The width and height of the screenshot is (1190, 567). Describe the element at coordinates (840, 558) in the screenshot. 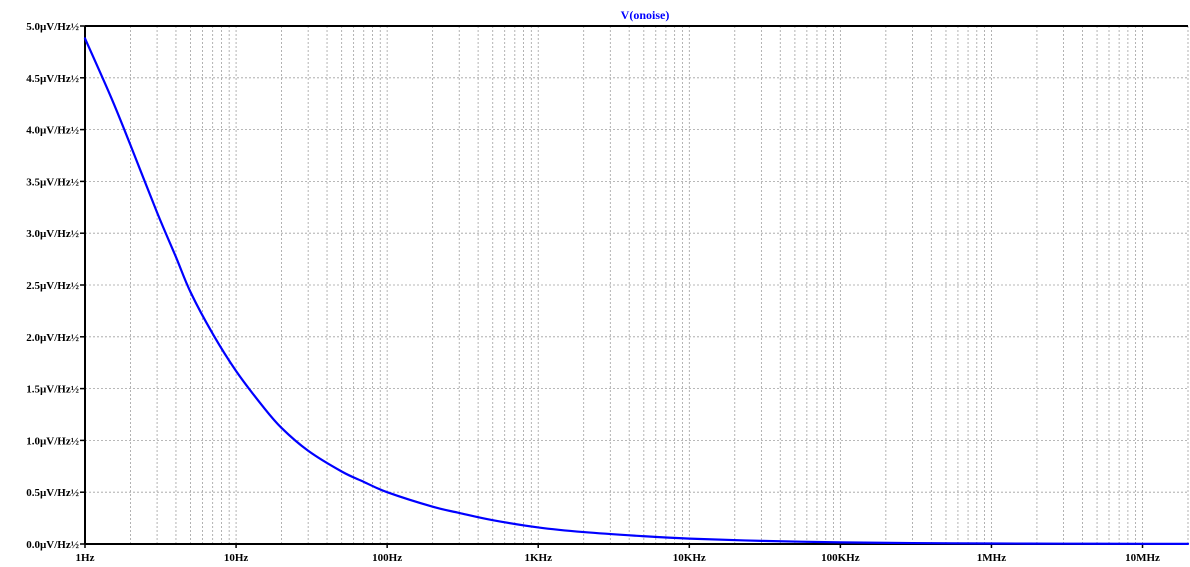

I see `x-tick-label: 100KHz` at that location.